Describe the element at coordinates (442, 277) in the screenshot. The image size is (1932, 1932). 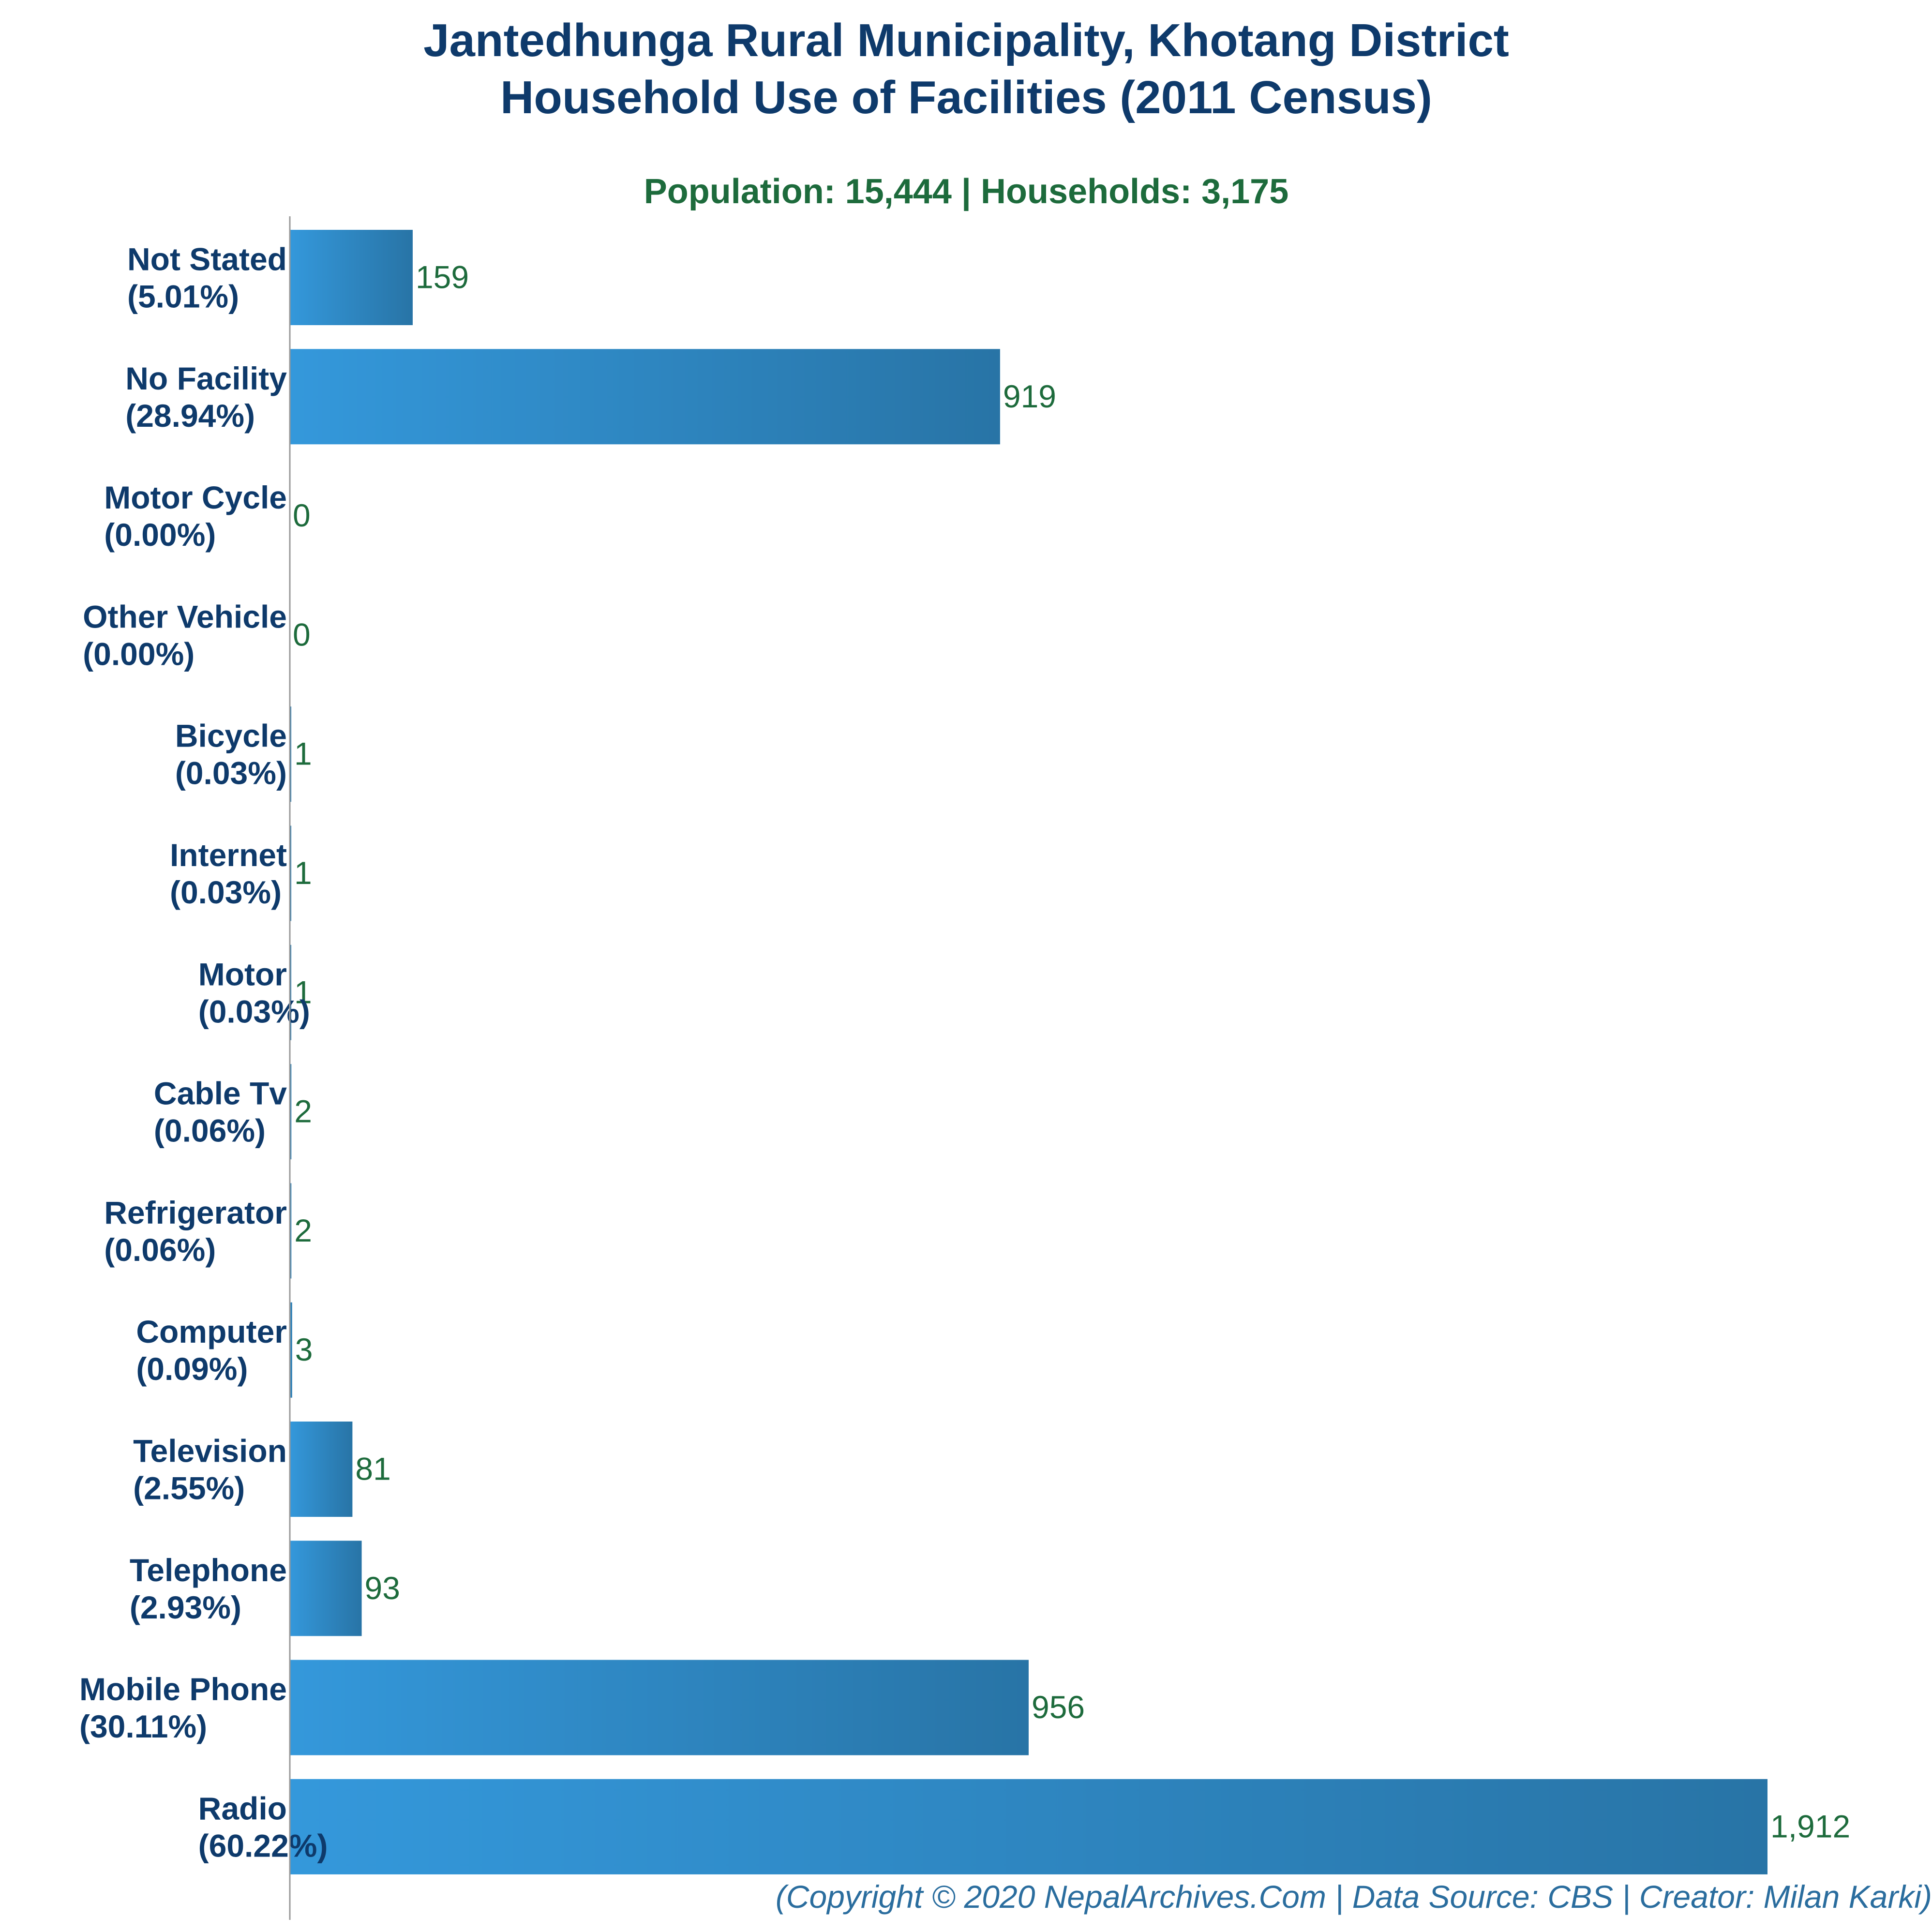
I see `value-label: 159` at that location.